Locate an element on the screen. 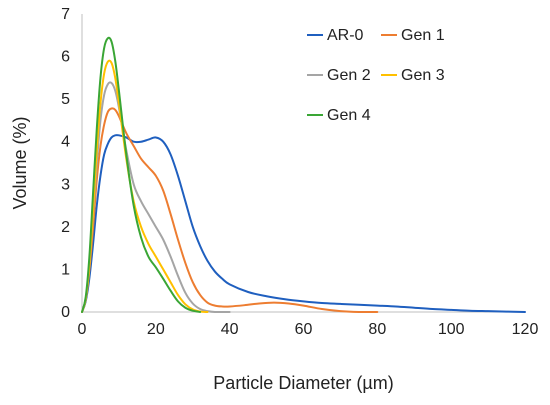 The image size is (550, 405). y-tick-labels: 0 1 2 3 4 5 6 7 is located at coordinates (65, 163).